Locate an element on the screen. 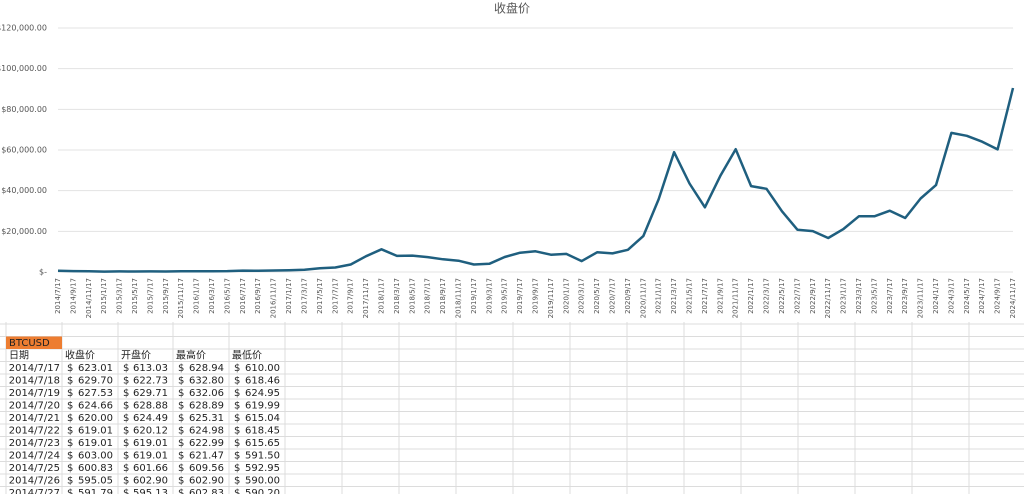 The height and width of the screenshot is (498, 1024). date-cell: 2014/7/21 is located at coordinates (34, 418).